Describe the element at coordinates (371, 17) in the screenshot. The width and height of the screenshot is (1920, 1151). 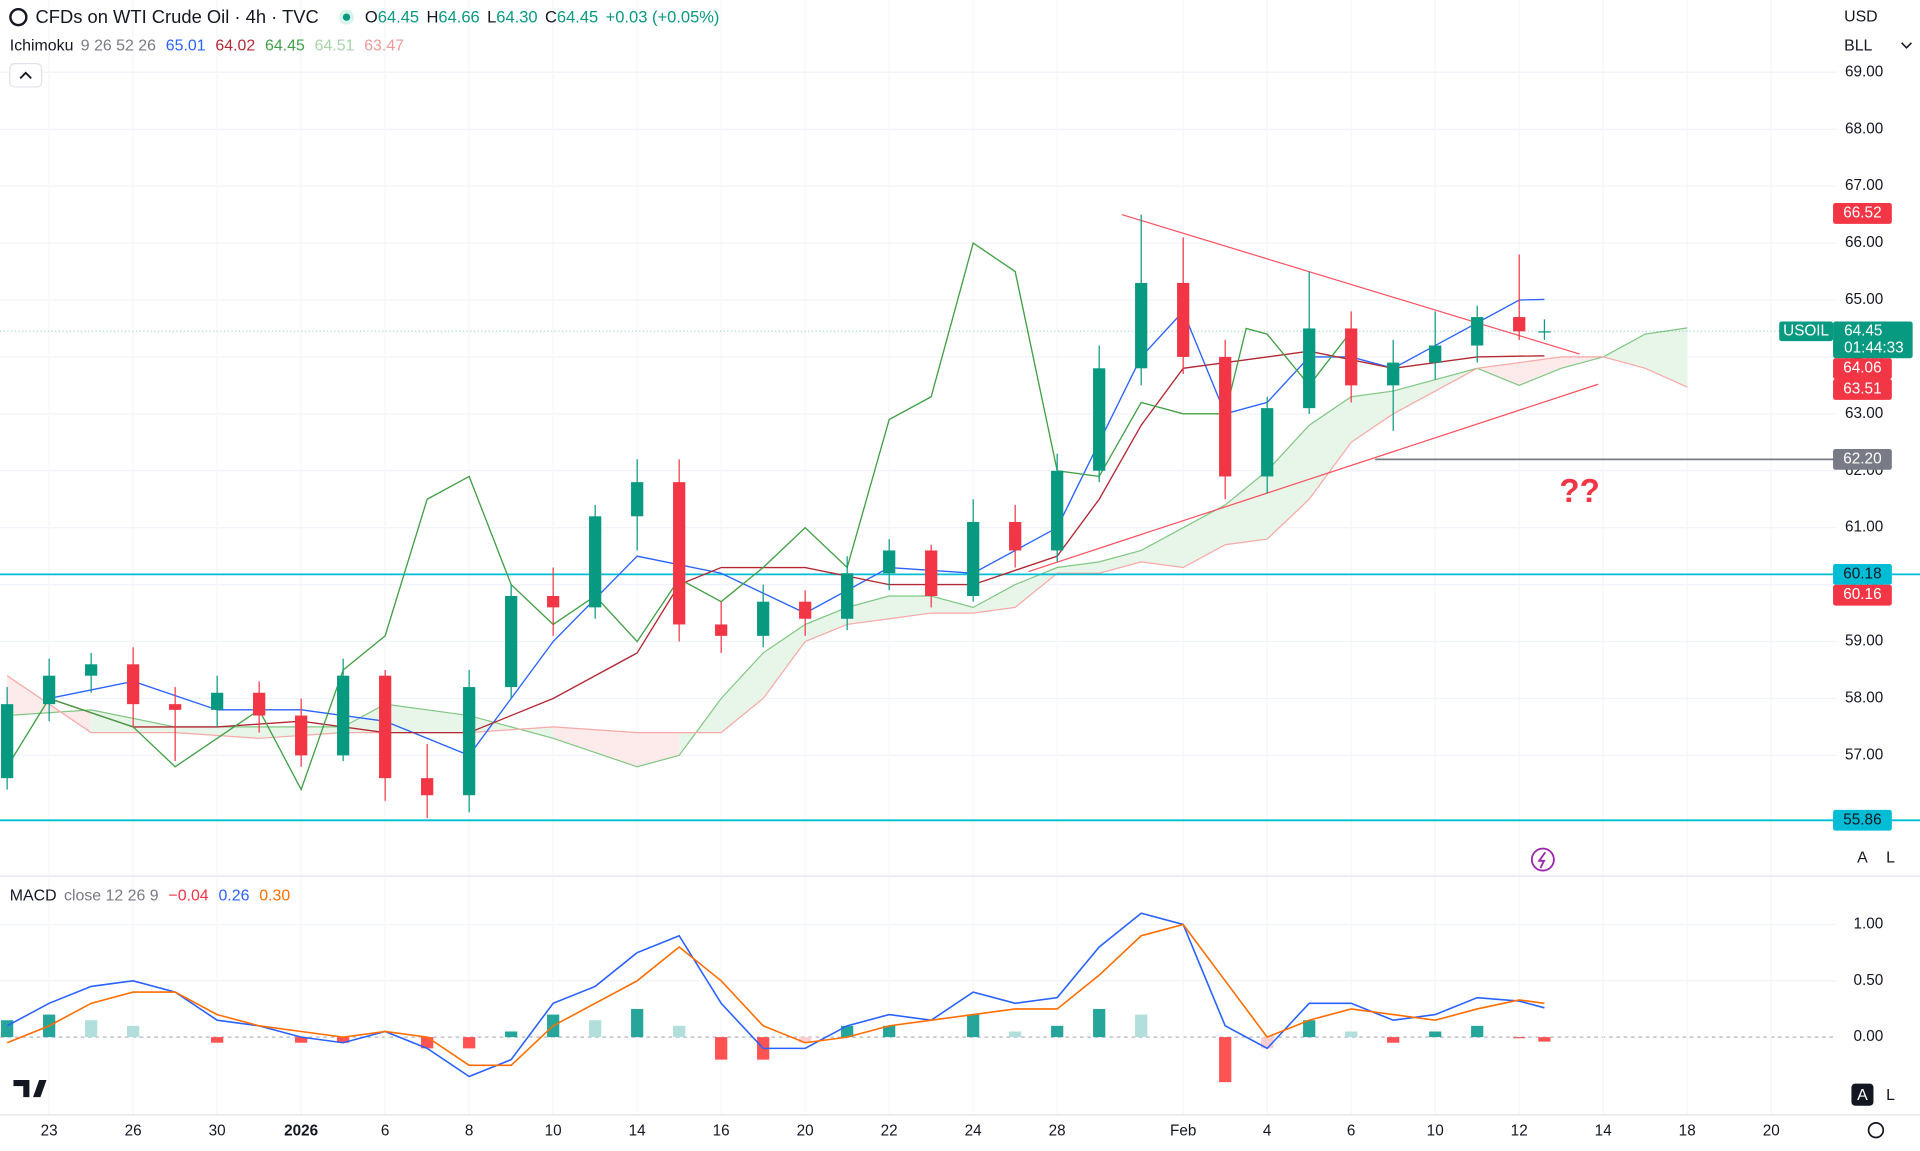
I see `ohlc-key: O` at that location.